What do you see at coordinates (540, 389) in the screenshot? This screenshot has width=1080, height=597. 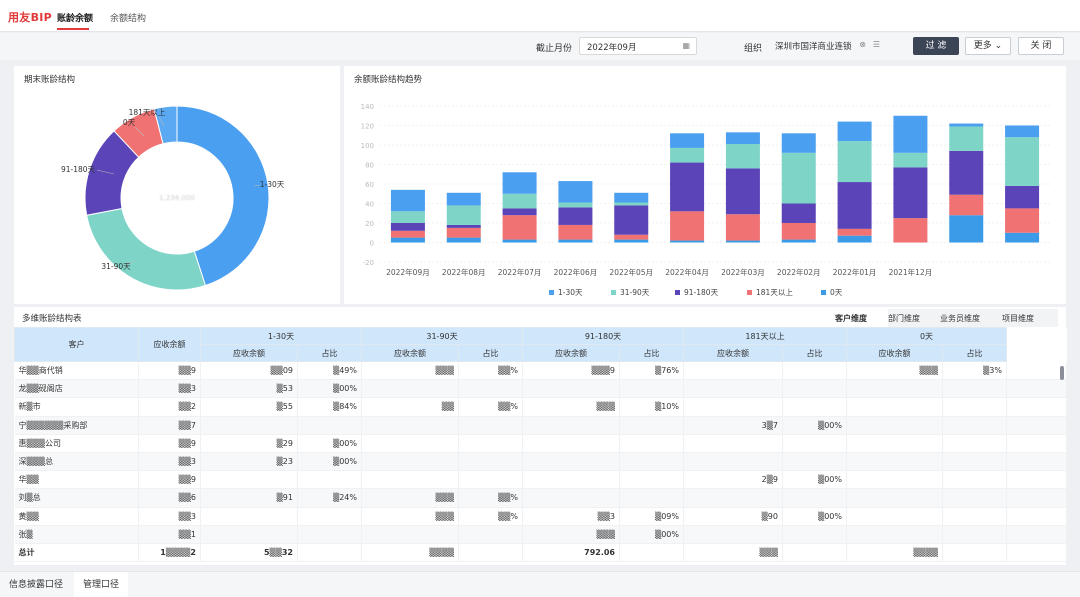 I see `table-row: 龙▒▒砚阁店 ▒▒3 ▒53 ▒00%` at bounding box center [540, 389].